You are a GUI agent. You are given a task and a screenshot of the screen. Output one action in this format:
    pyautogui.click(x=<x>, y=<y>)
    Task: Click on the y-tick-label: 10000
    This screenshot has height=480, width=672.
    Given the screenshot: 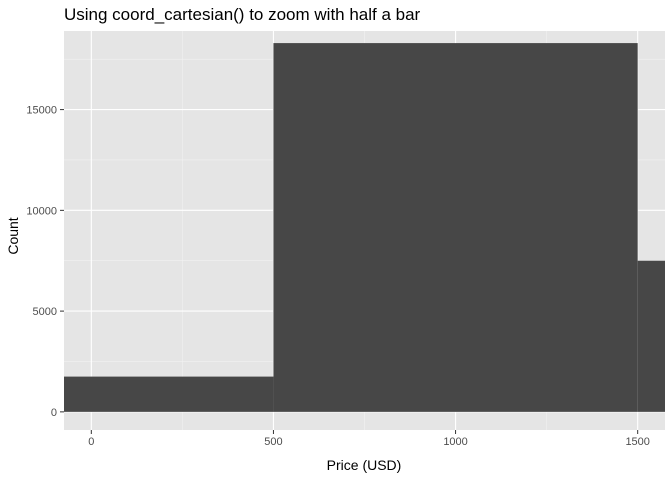 What is the action you would take?
    pyautogui.click(x=41, y=211)
    